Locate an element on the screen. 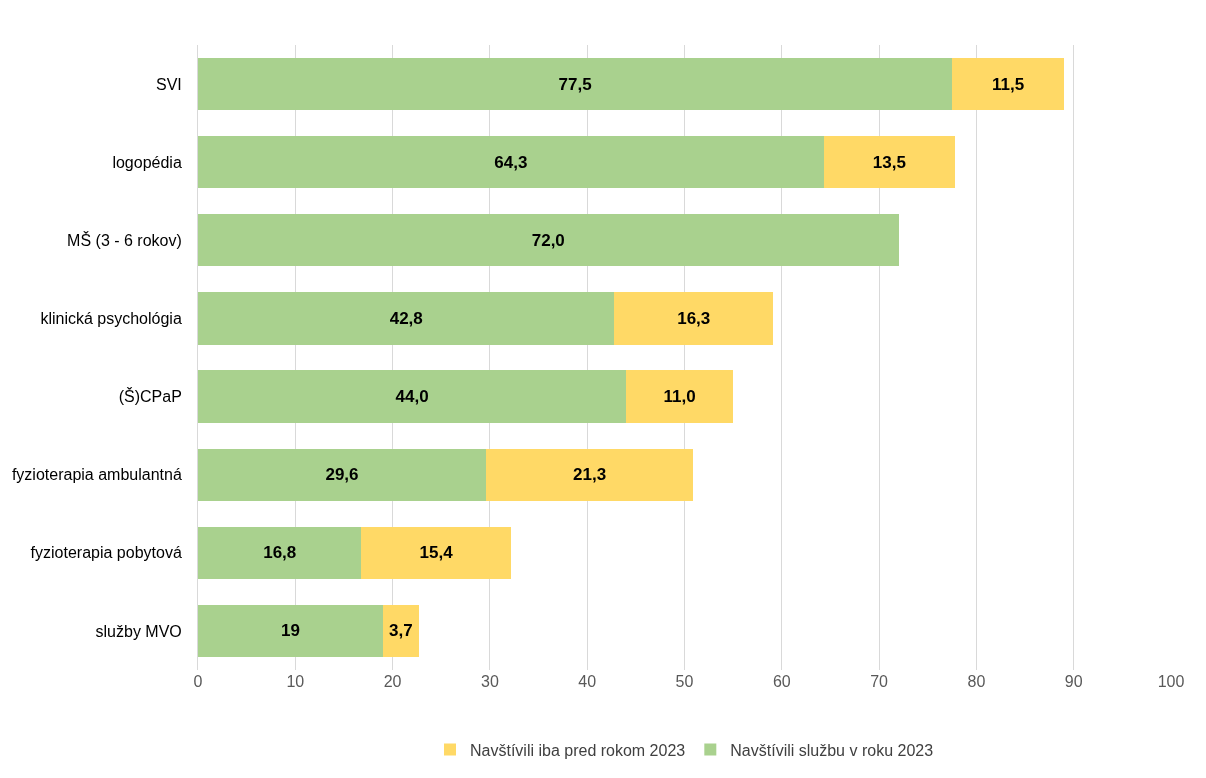 The height and width of the screenshot is (778, 1206). x-tick-label: 50 is located at coordinates (684, 681).